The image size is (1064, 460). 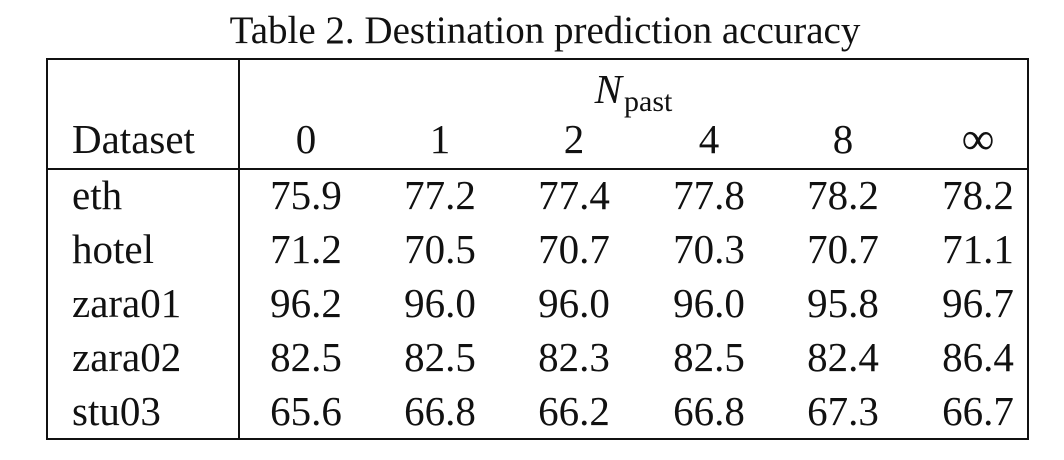 I want to click on table-cell: 96.7, so click(x=978, y=303).